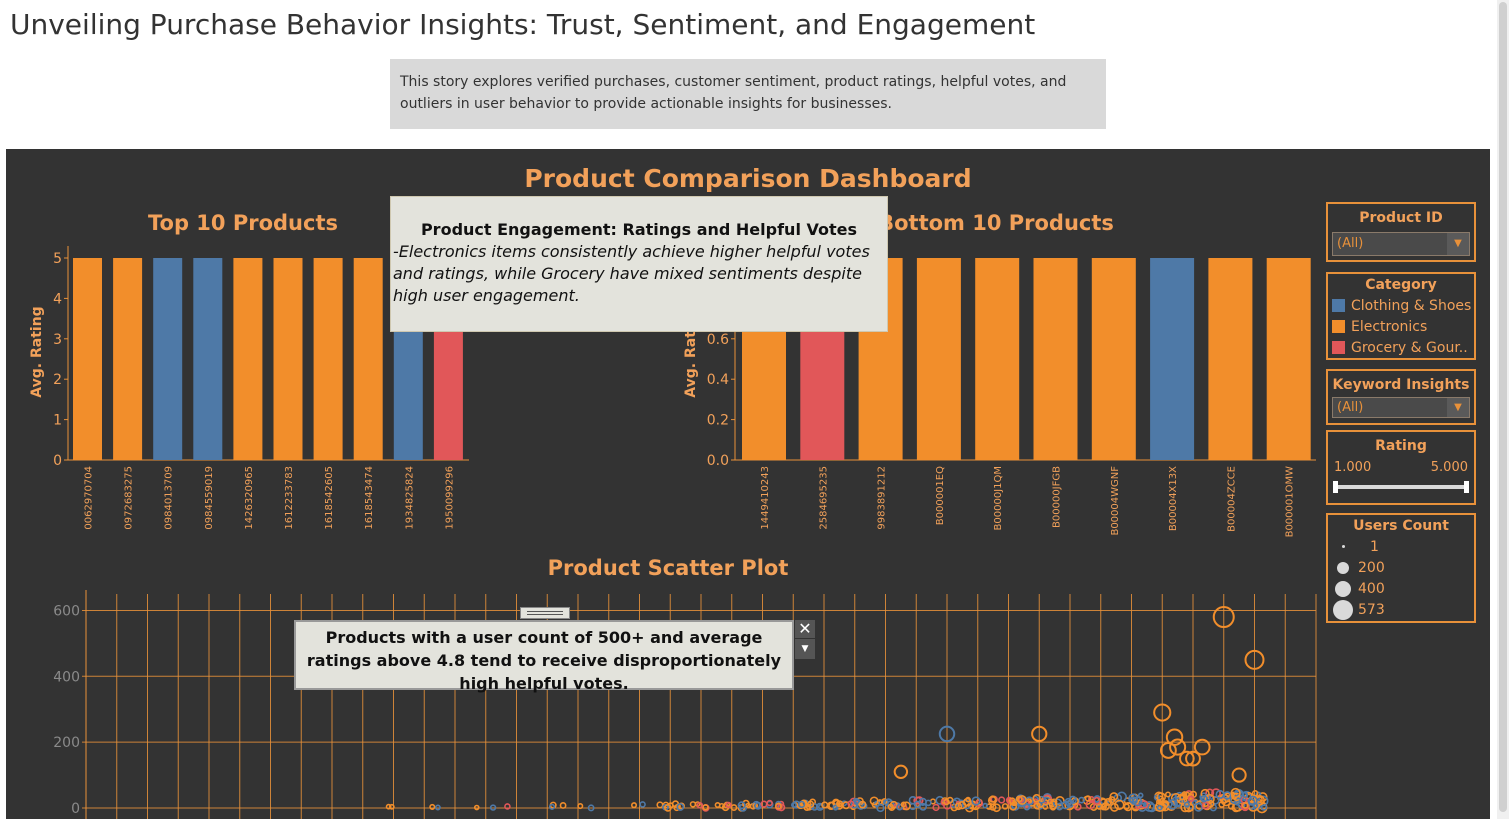 This screenshot has height=819, width=1509. What do you see at coordinates (449, 498) in the screenshot?
I see `x-tick-label: 1950099296` at bounding box center [449, 498].